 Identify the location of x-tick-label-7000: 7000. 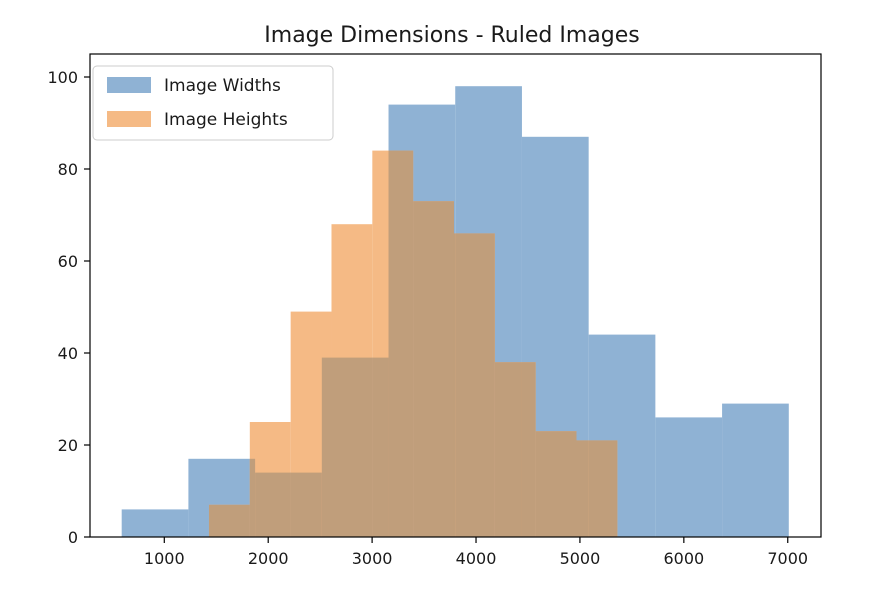
(787, 558).